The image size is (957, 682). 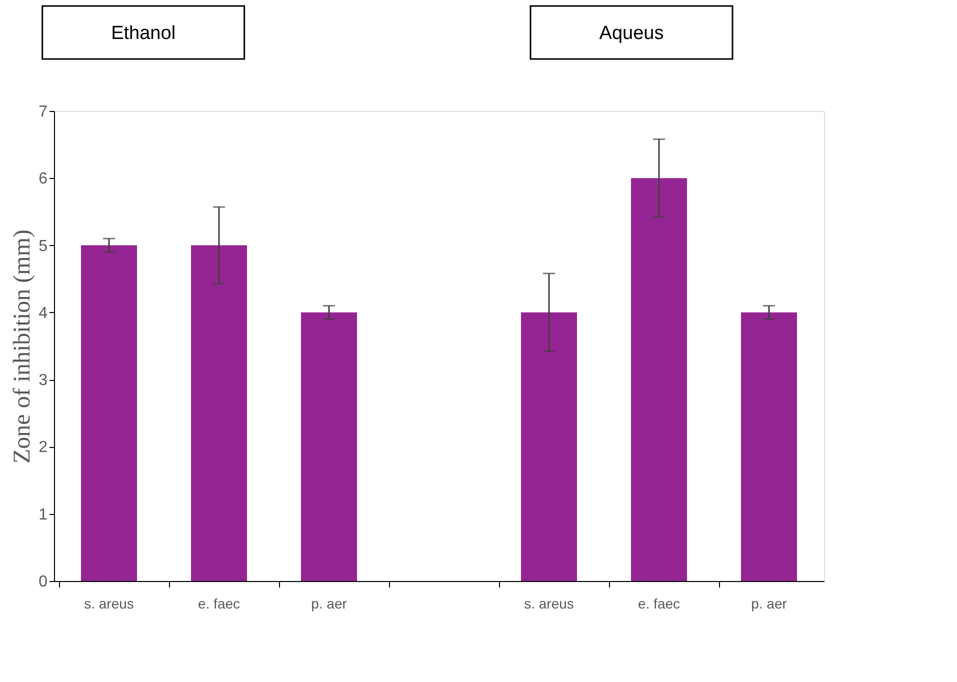 I want to click on y-tick-label: 6, so click(x=43, y=179).